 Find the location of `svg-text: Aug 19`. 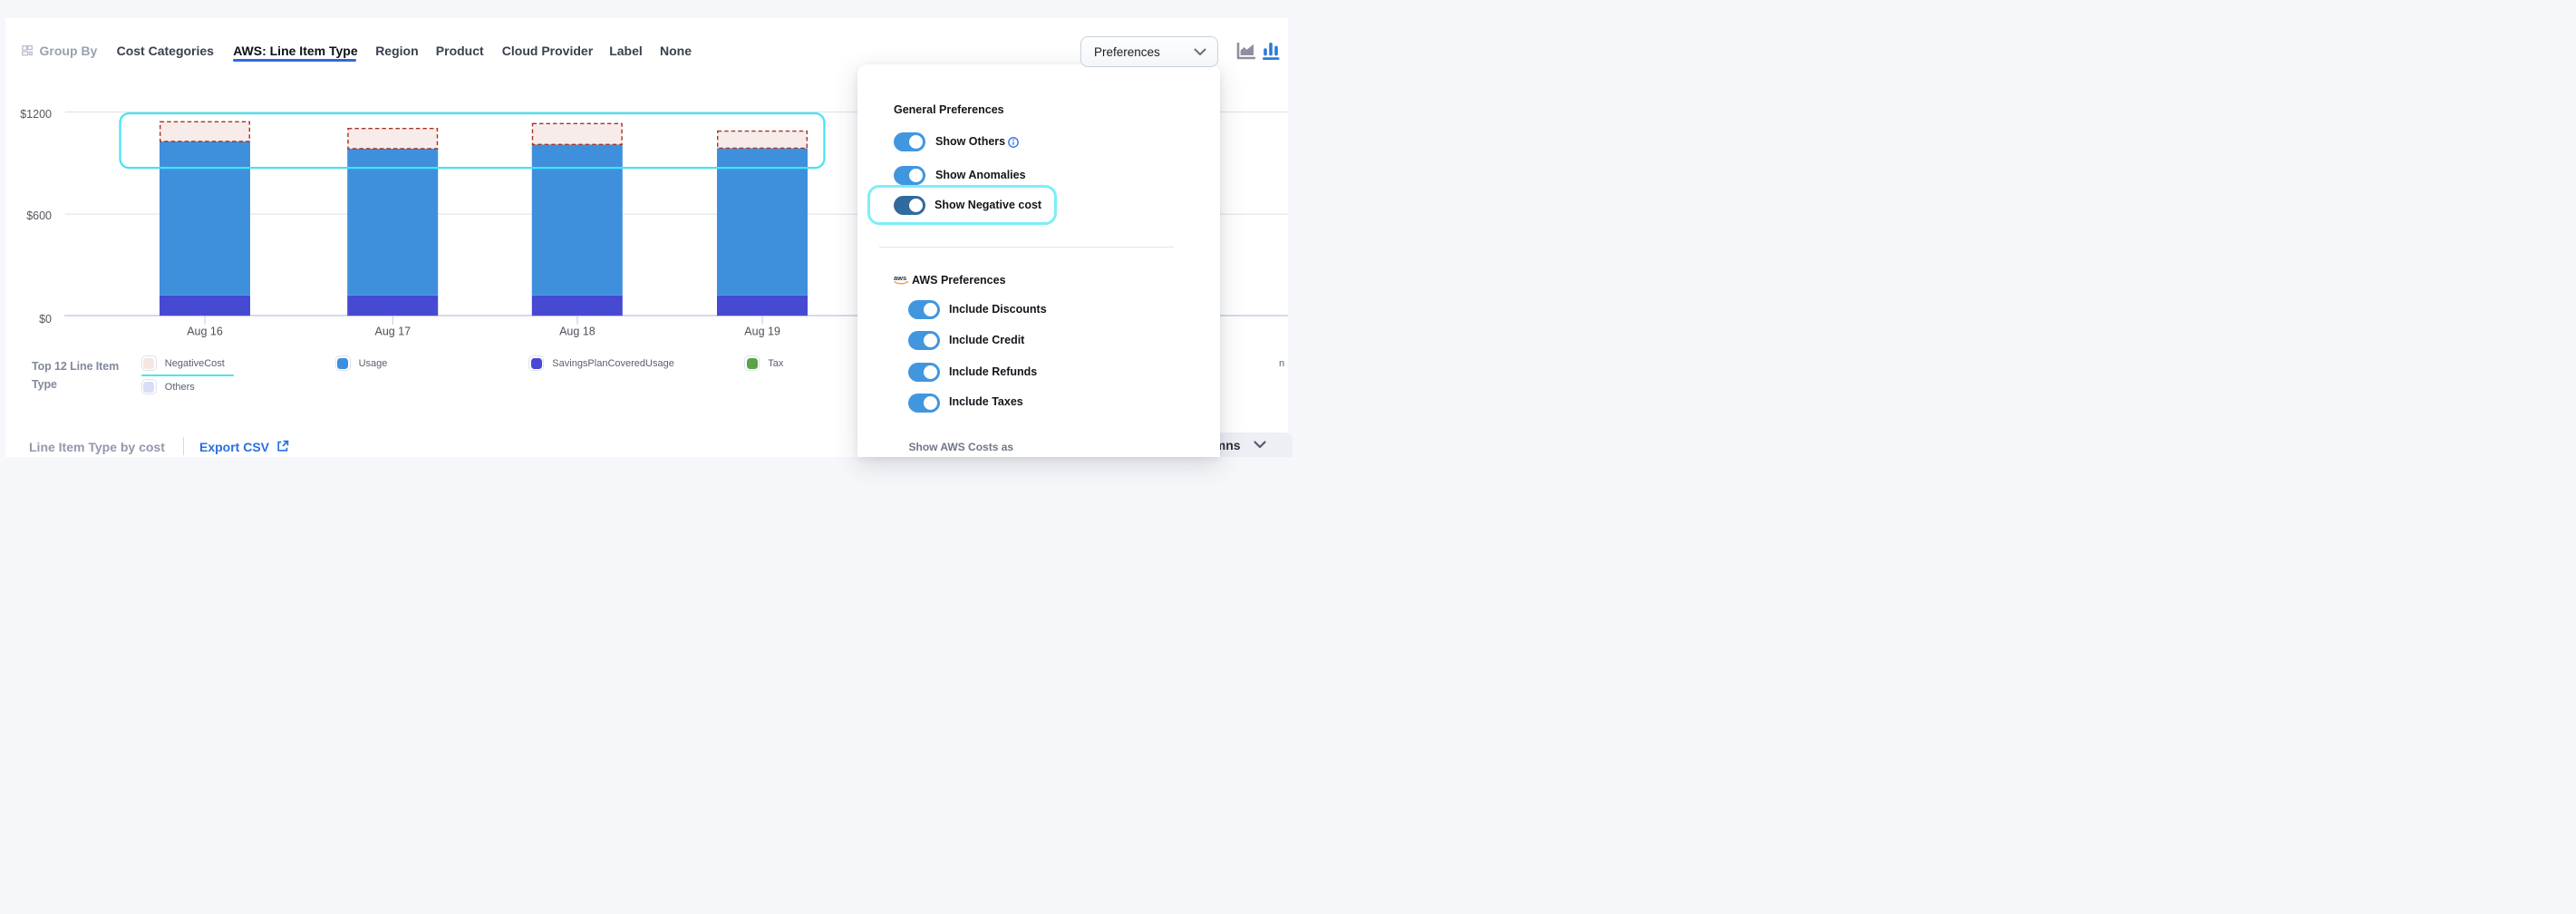

svg-text: Aug 19 is located at coordinates (762, 332).